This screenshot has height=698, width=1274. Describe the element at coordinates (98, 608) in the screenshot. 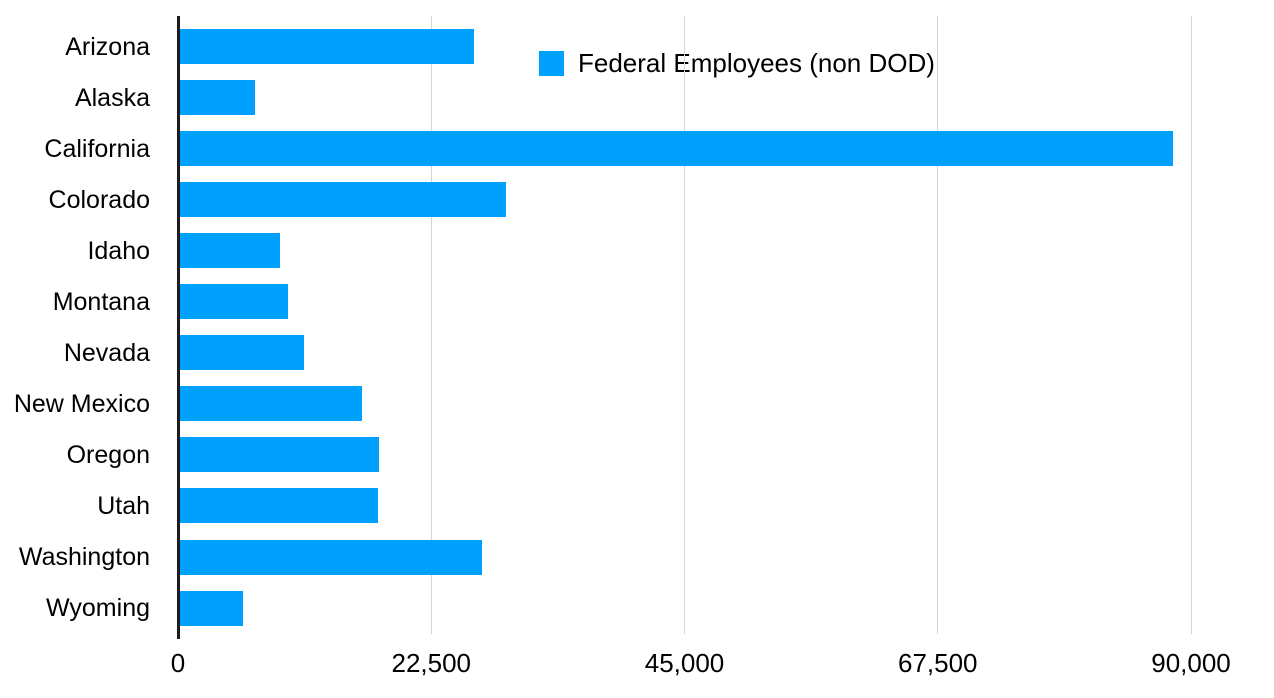

I see `category-label-wyoming: Wyoming` at that location.